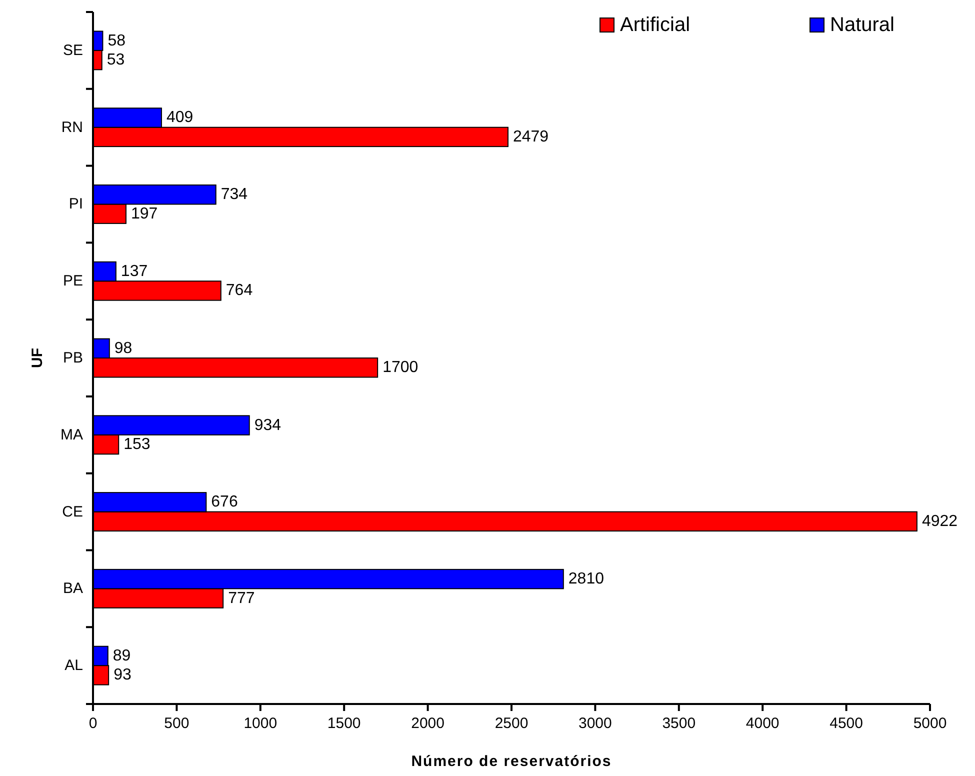  Describe the element at coordinates (427, 723) in the screenshot. I see `x-tick-label: 2000` at that location.